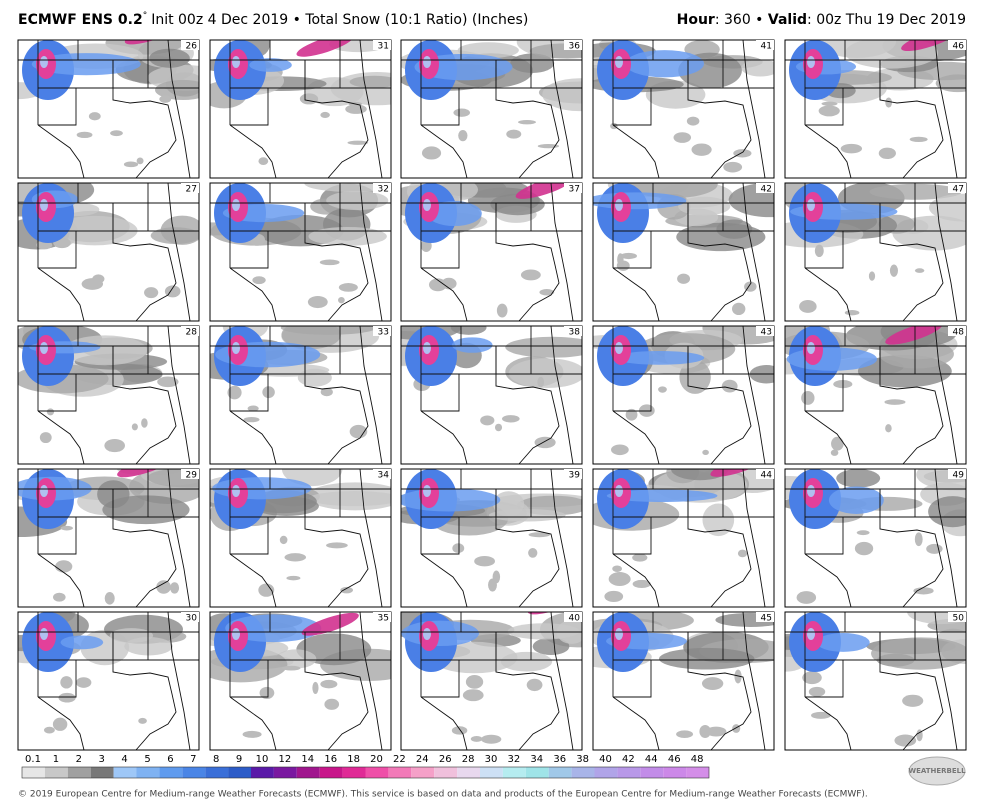  What do you see at coordinates (683, 252) in the screenshot?
I see `map-panel: 42` at bounding box center [683, 252].